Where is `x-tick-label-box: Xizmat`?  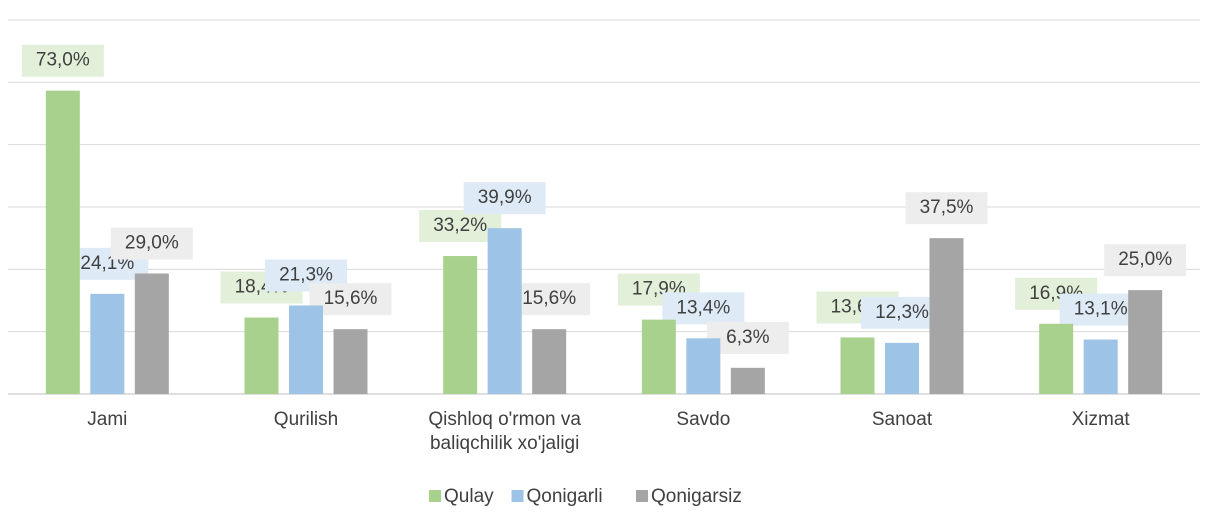
x-tick-label-box: Xizmat is located at coordinates (1100, 419).